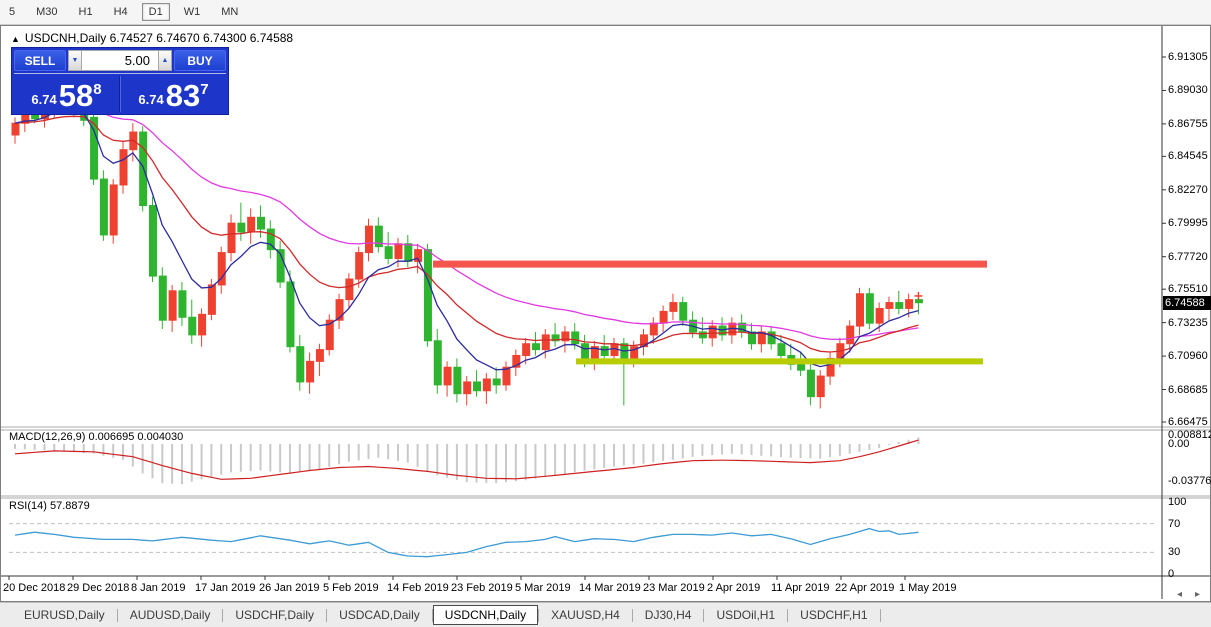 The height and width of the screenshot is (627, 1211). I want to click on rsi-axis-label: 70, so click(1174, 523).